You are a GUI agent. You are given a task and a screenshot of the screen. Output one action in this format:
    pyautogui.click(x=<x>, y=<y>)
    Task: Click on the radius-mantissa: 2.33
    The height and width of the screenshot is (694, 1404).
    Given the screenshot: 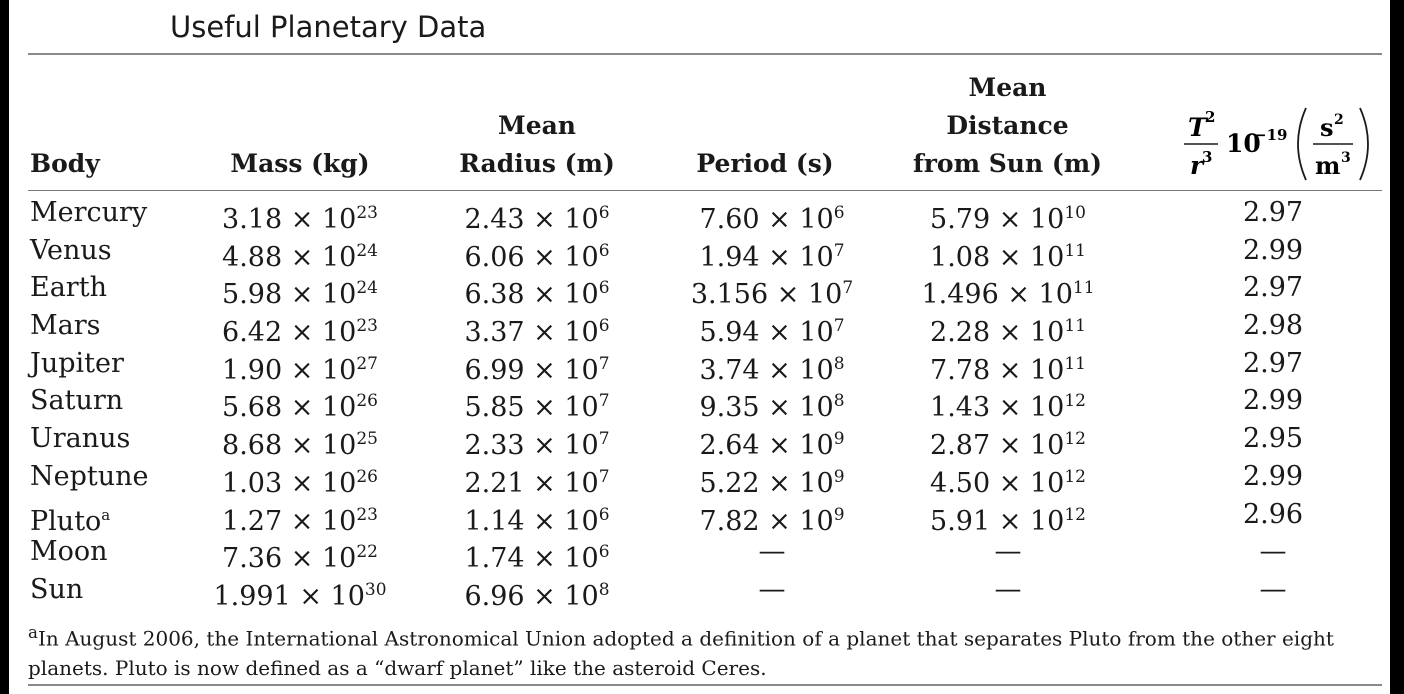 What is the action you would take?
    pyautogui.click(x=494, y=446)
    